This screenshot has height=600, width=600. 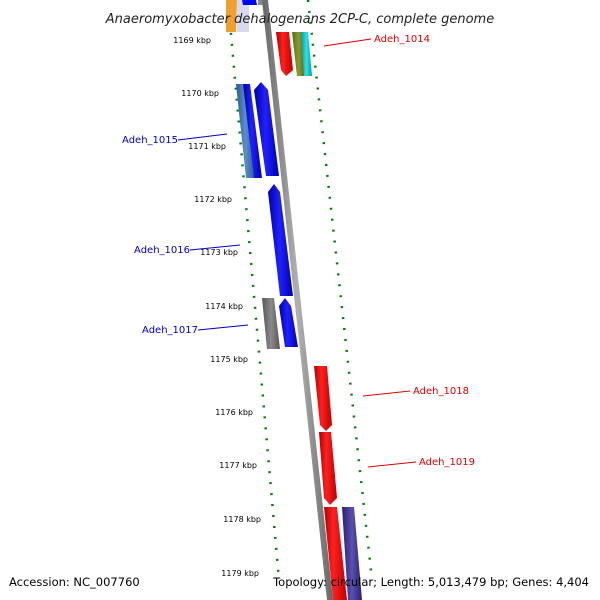 I want to click on gene-purple, so click(x=352, y=553).